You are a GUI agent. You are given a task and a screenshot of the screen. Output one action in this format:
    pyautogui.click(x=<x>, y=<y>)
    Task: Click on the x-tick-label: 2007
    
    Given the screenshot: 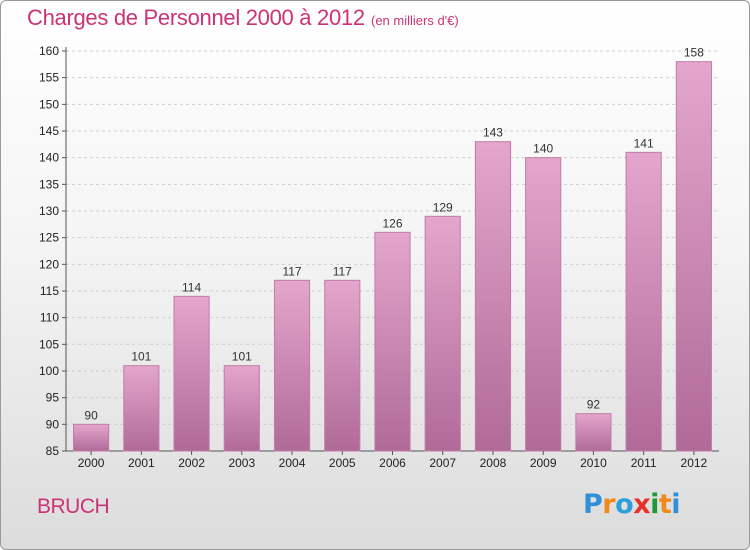 What is the action you would take?
    pyautogui.click(x=442, y=463)
    